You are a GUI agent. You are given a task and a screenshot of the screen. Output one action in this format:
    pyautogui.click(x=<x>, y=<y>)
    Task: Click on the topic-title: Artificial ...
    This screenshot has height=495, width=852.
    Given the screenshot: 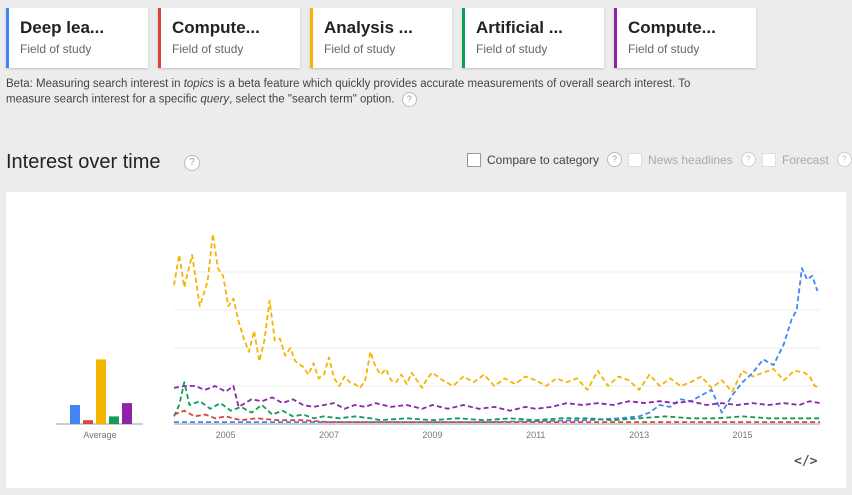 What is the action you would take?
    pyautogui.click(x=519, y=27)
    